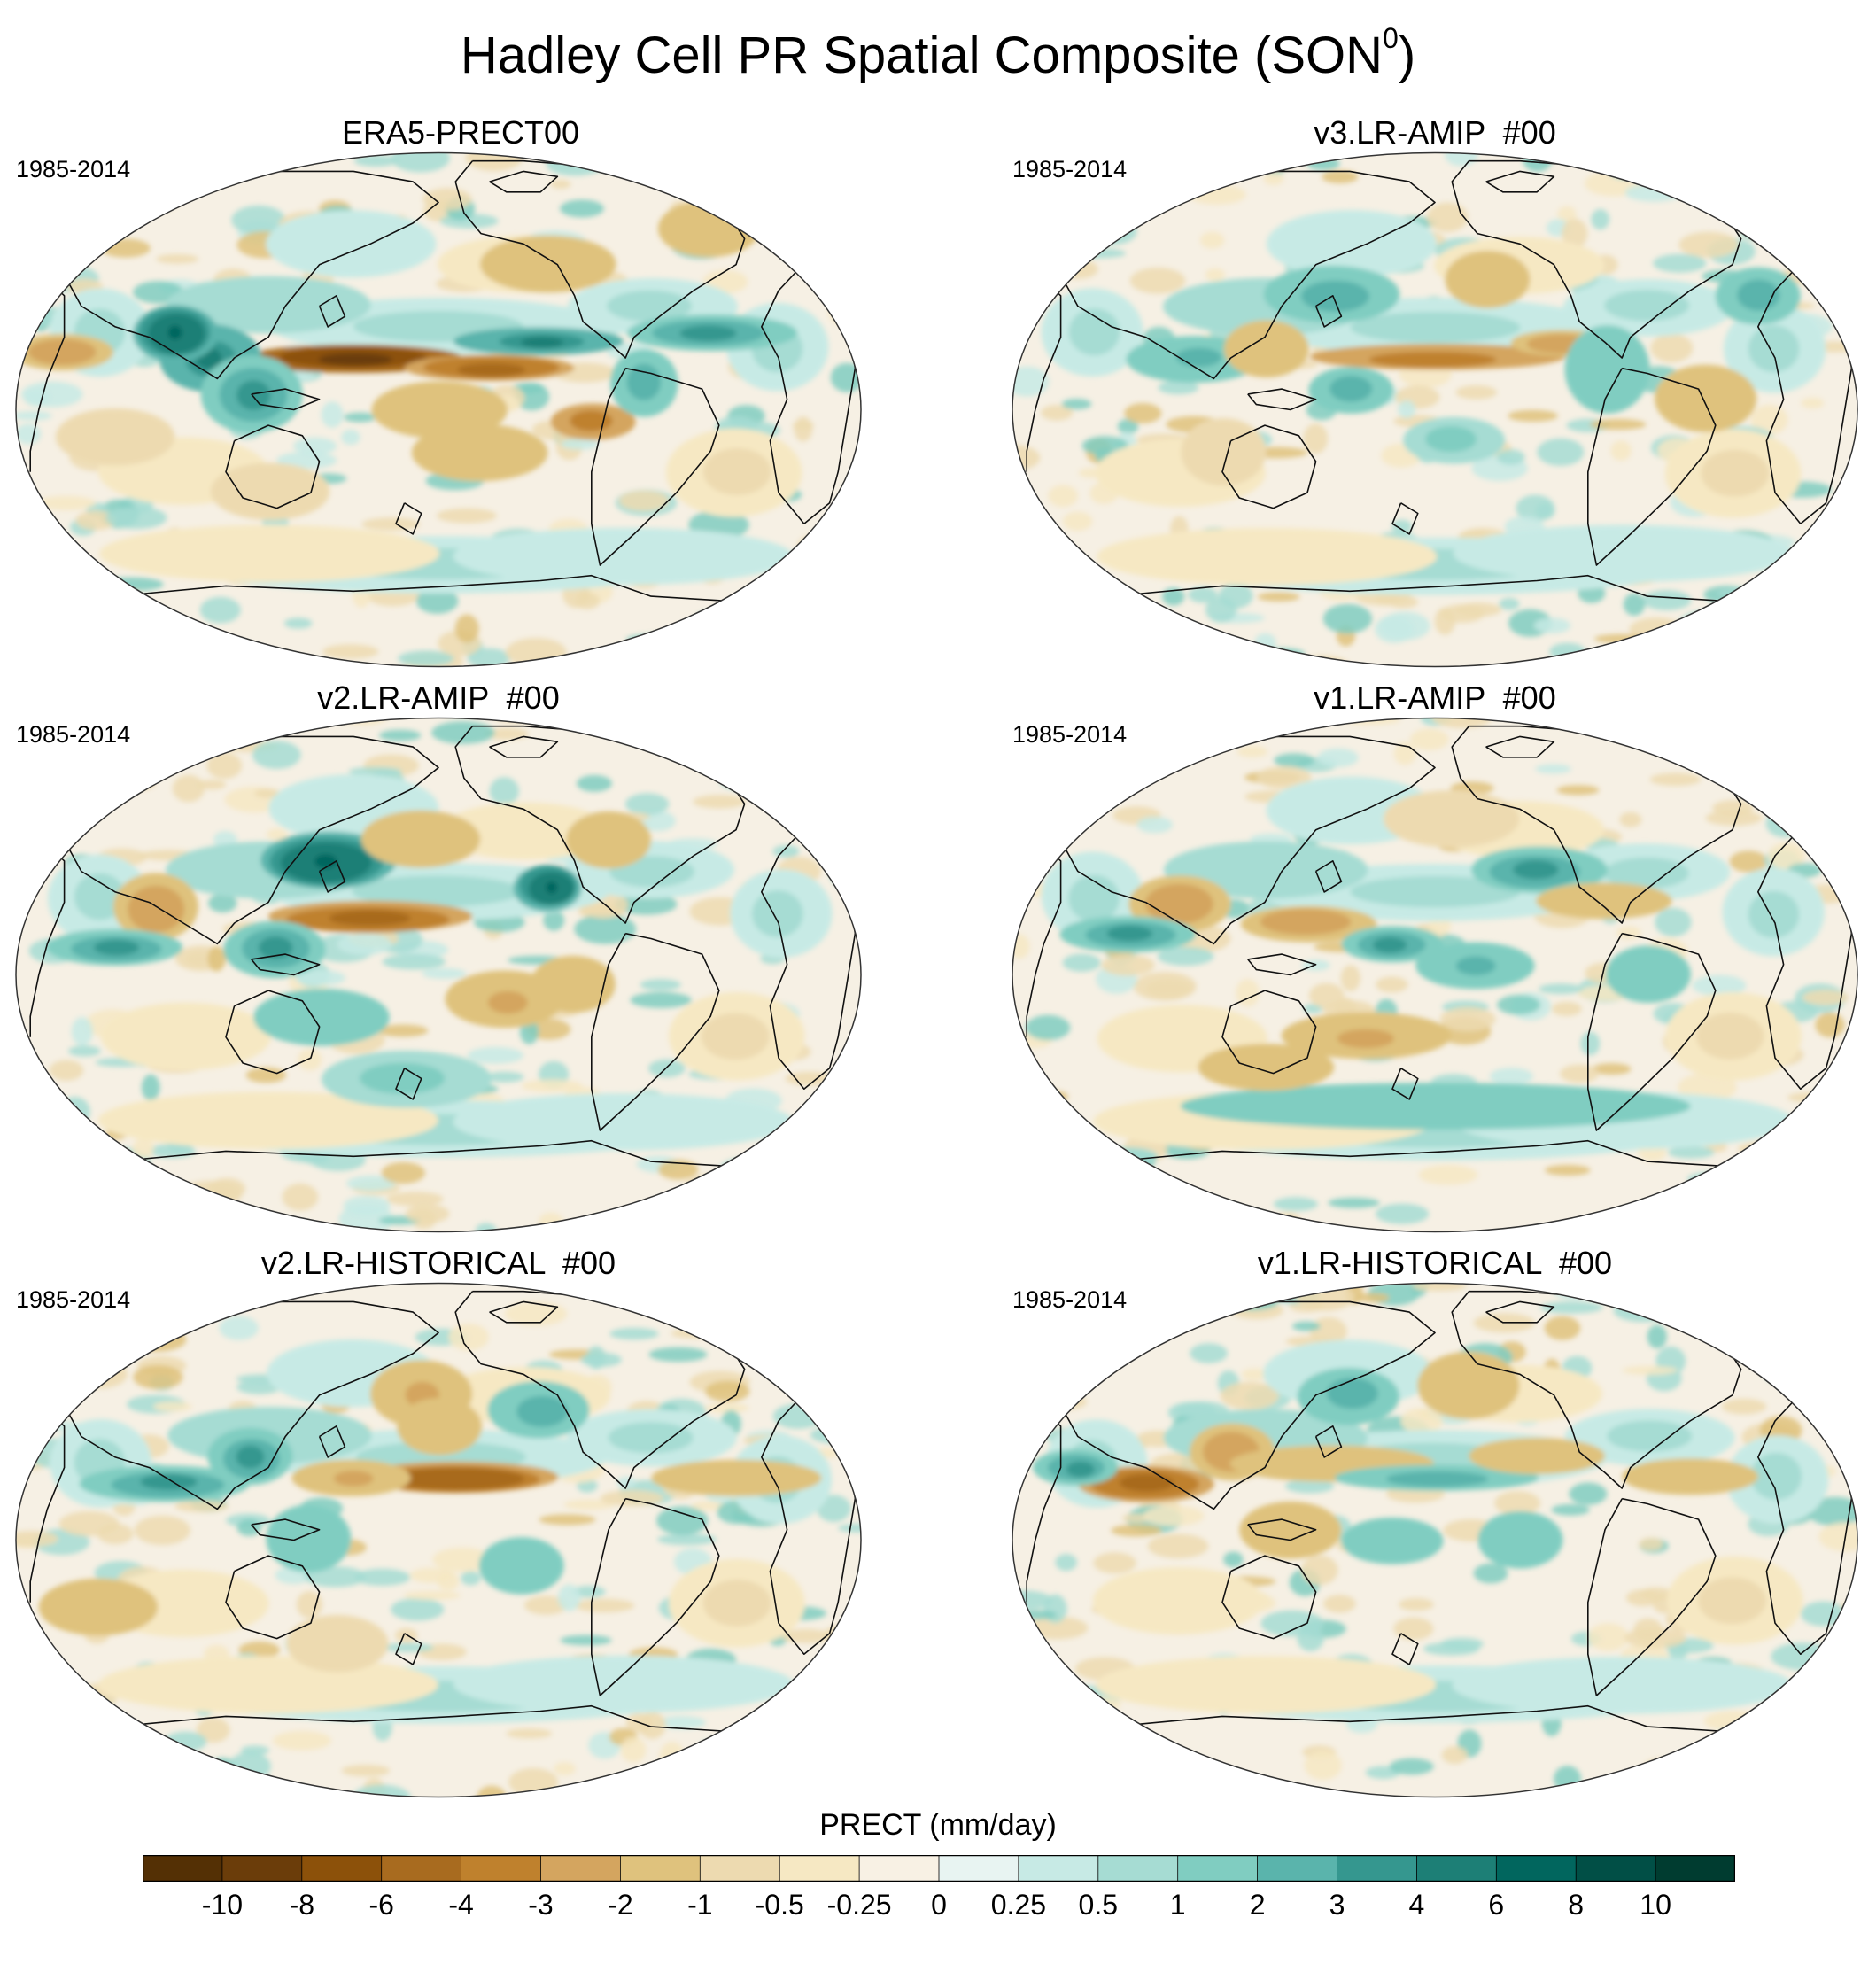  I want to click on map-border, so click(438, 975).